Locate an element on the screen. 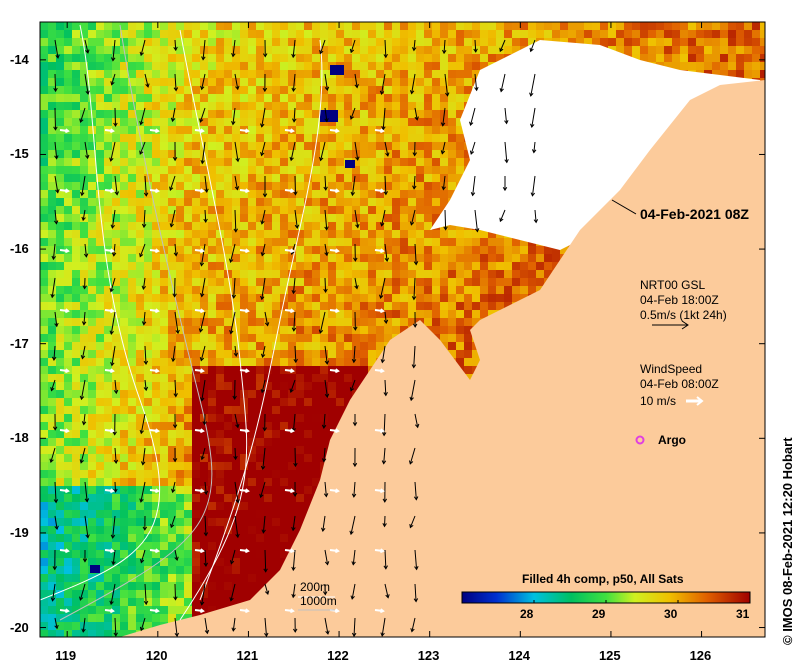 The height and width of the screenshot is (672, 809). colorbar-tick-label: 28 is located at coordinates (527, 614).